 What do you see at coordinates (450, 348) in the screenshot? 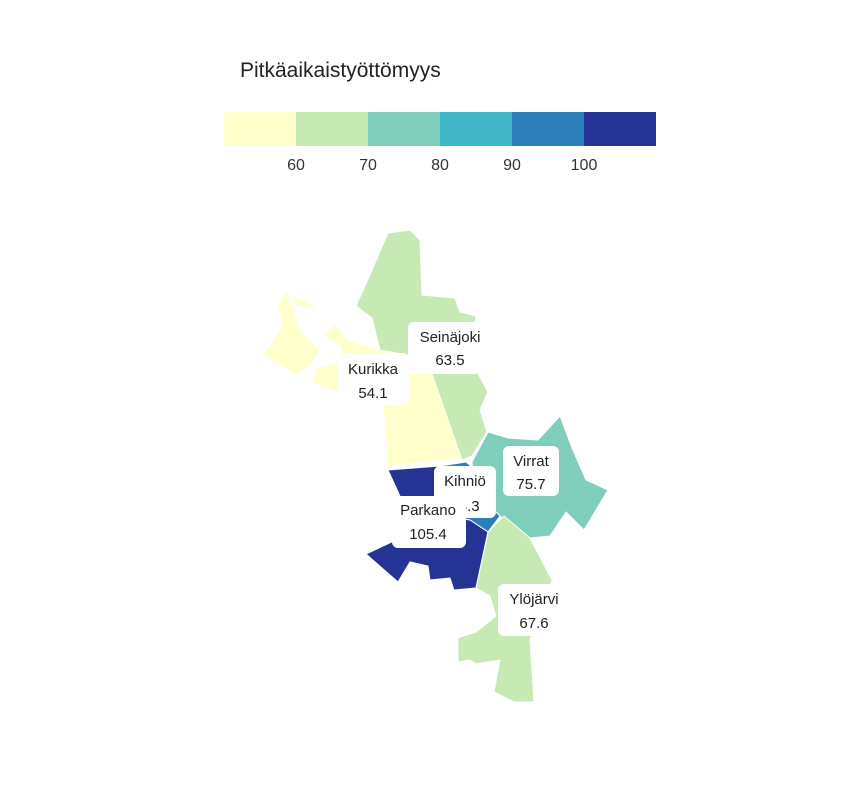
I see `label-seinajoki: Seinäjoki 63.5` at bounding box center [450, 348].